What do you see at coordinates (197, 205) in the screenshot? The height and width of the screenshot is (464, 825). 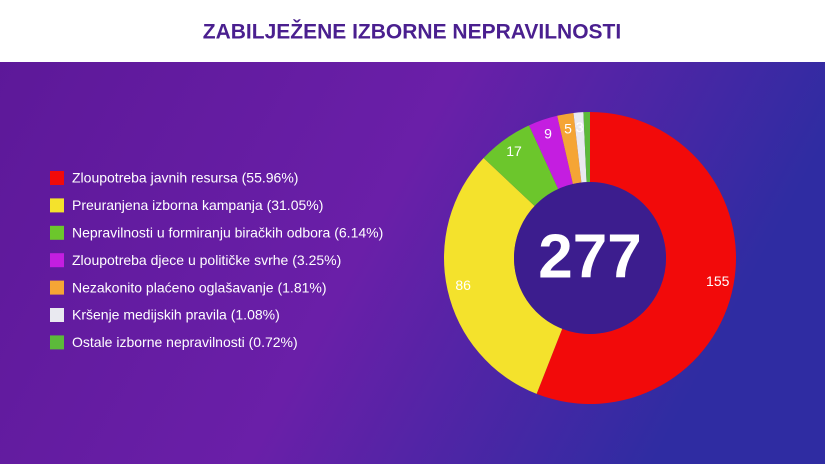 I see `legend-label: Preuranjena izborna kampanja (31.05%)` at bounding box center [197, 205].